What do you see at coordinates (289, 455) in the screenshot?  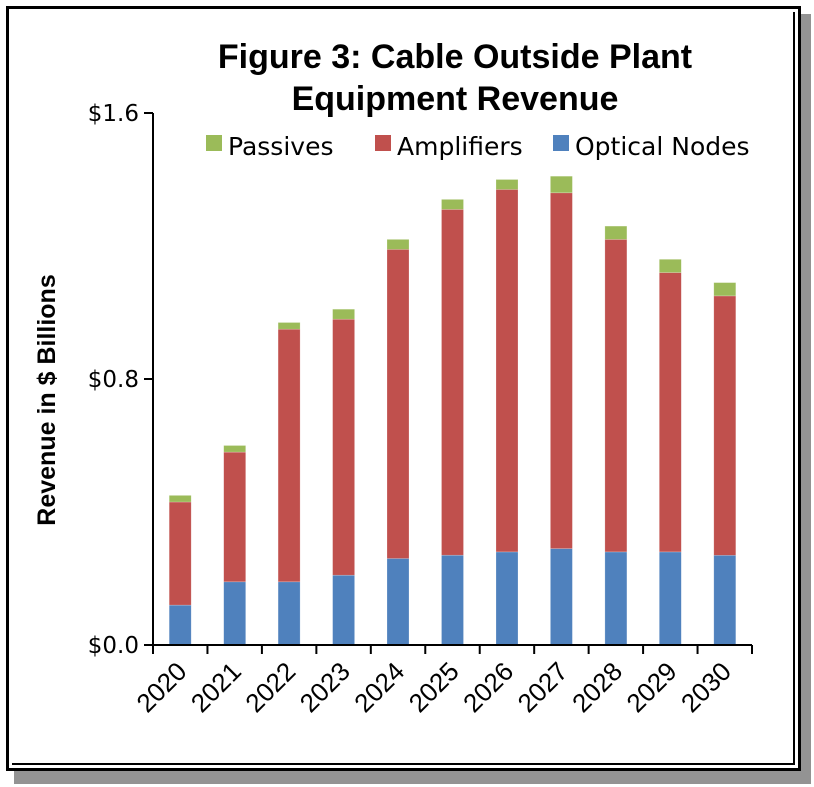 I see `bar-amplifiers-2022` at bounding box center [289, 455].